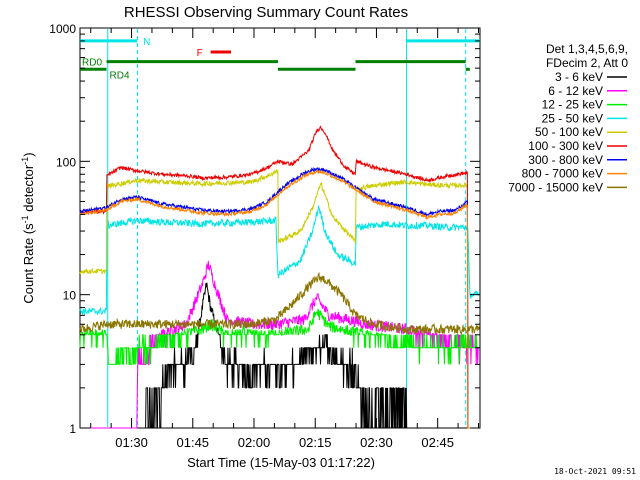  Describe the element at coordinates (315, 442) in the screenshot. I see `x-tick-label: 02:15` at that location.